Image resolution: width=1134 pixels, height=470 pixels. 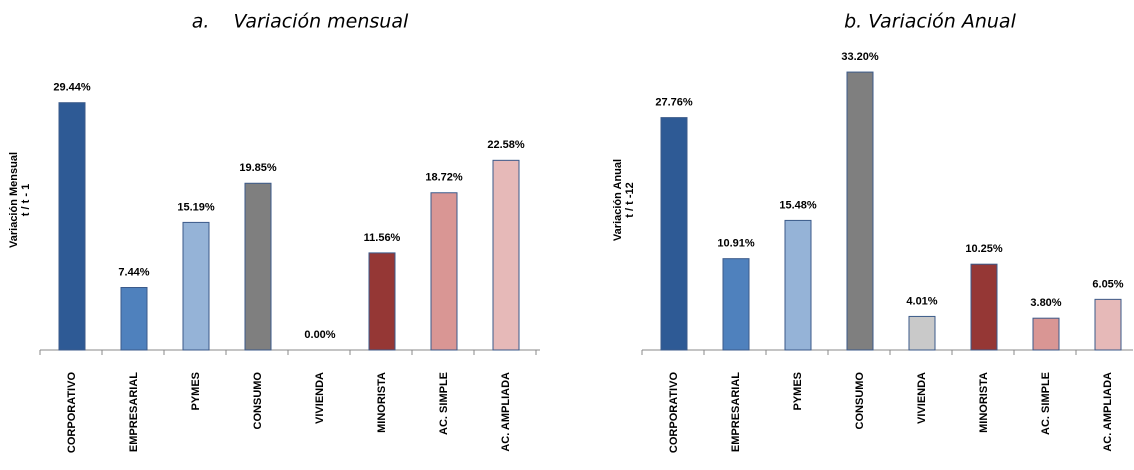 I want to click on chart-title: a. Variación mensual, so click(x=300, y=22).